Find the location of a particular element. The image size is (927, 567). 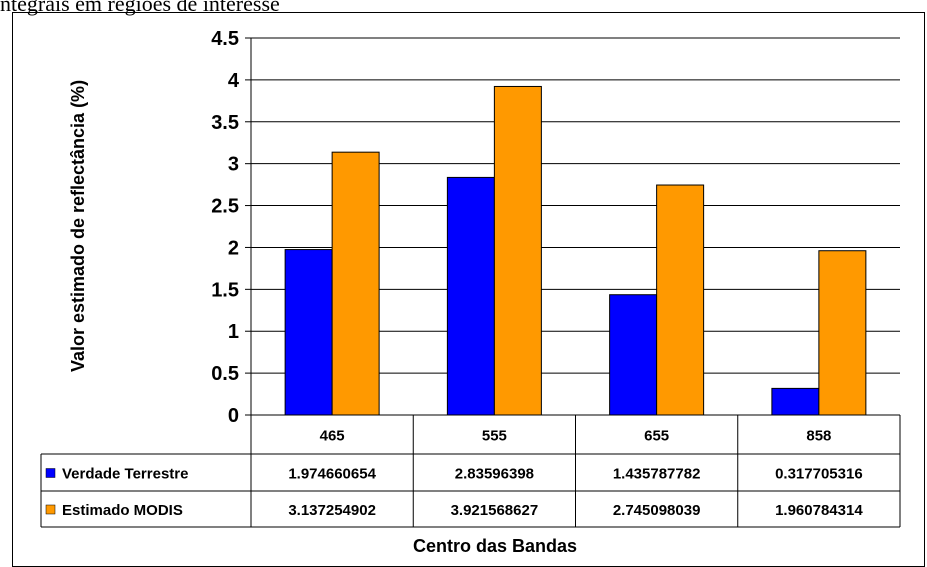

y-axis-title: Valor estimado de reflectância (%) is located at coordinates (78, 226).